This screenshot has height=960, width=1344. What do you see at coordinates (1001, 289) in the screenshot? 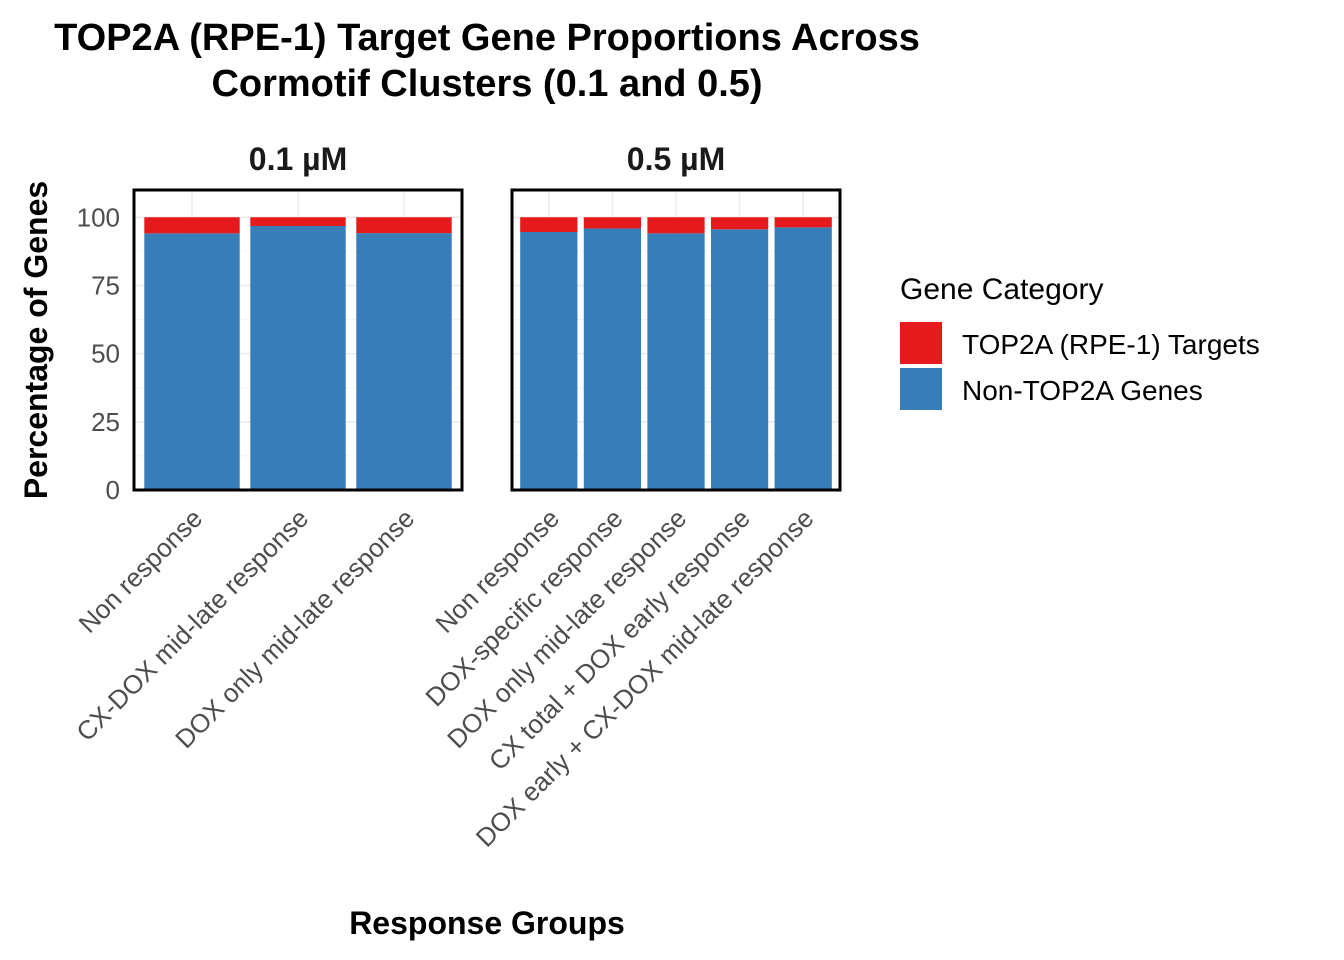
I see `legend-title: Gene Category` at bounding box center [1001, 289].